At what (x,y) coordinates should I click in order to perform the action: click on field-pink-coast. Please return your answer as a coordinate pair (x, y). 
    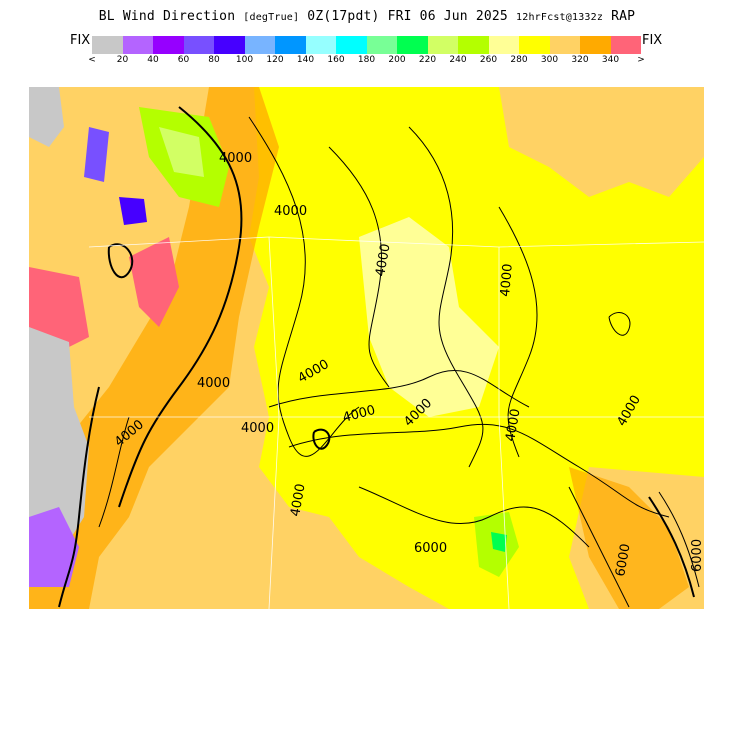
    Looking at the image, I should click on (59, 307).